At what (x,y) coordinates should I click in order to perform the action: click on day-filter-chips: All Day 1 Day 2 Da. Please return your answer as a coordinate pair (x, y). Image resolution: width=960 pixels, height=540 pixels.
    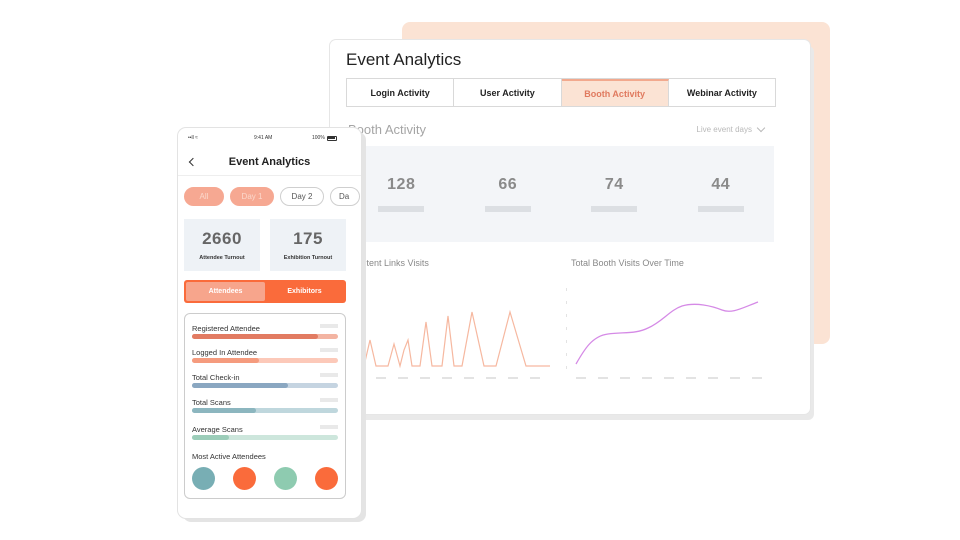
    Looking at the image, I should click on (272, 197).